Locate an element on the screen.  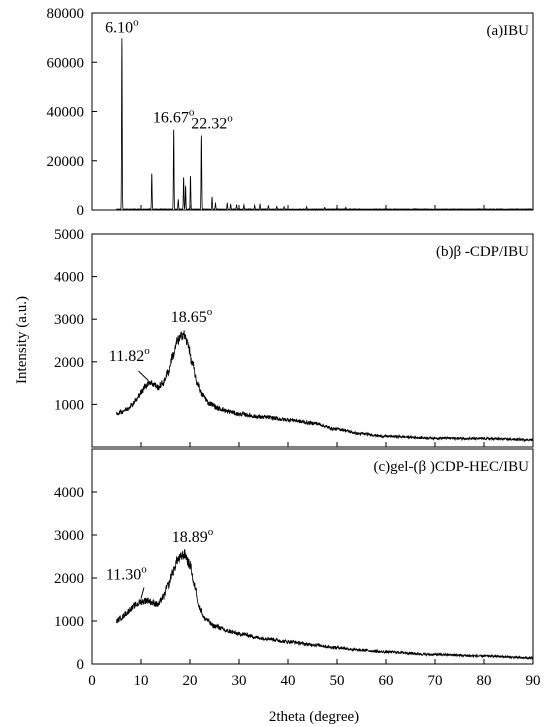
peak-annotation: 16.67o is located at coordinates (174, 117).